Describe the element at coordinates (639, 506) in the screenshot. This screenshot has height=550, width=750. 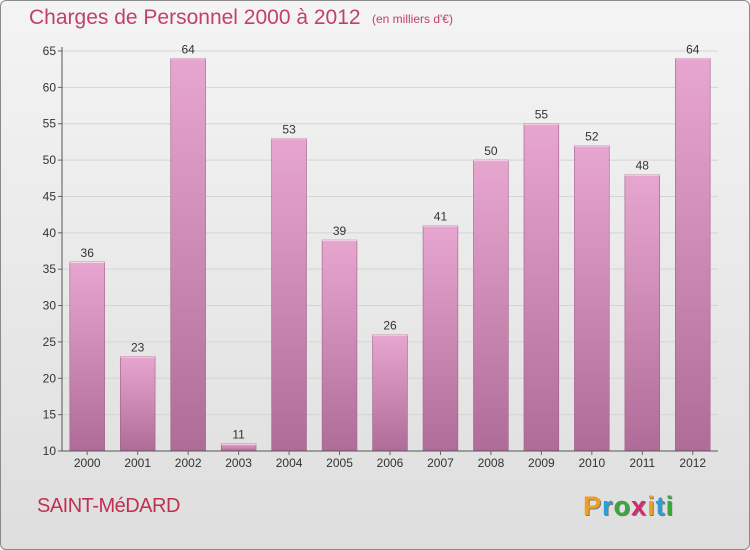
I see `logo-letter: x` at that location.